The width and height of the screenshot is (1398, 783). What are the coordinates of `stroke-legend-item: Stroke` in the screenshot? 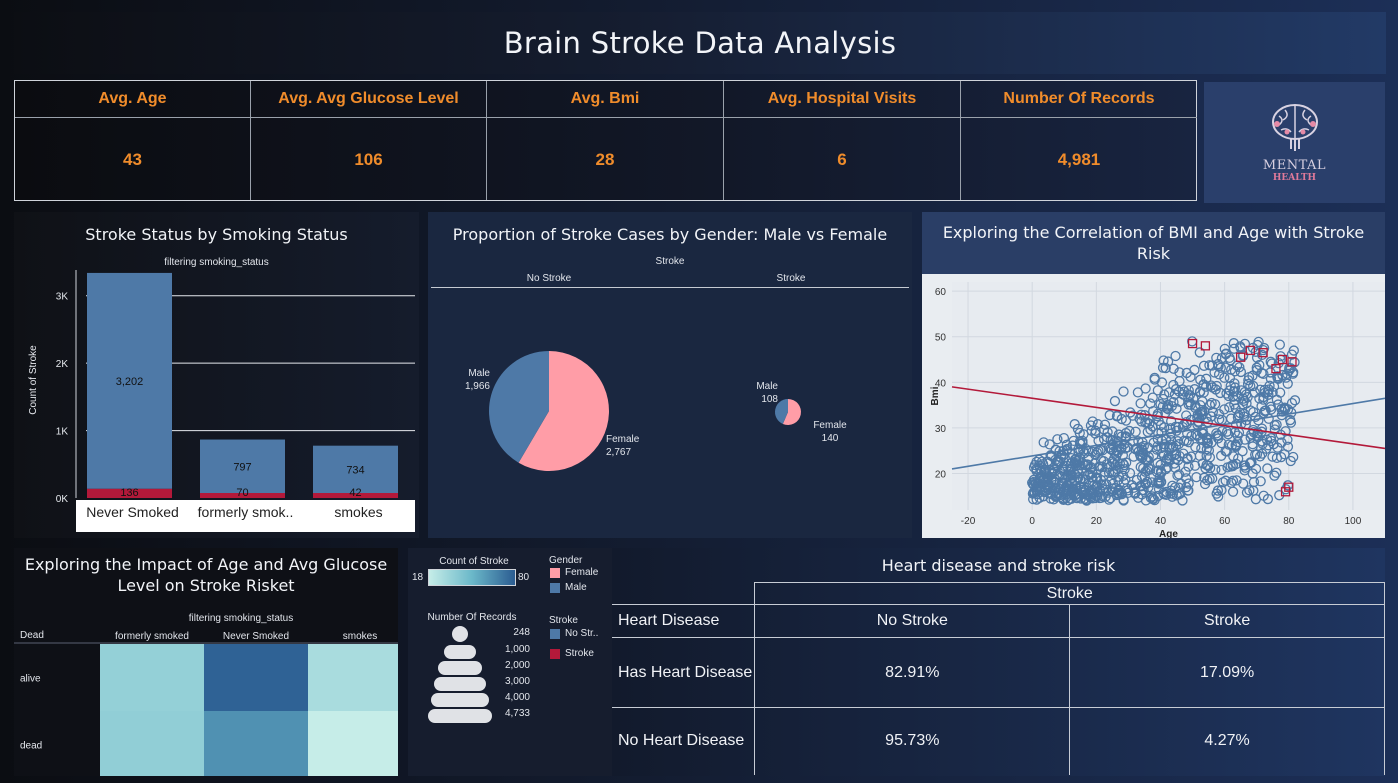 It's located at (579, 653).